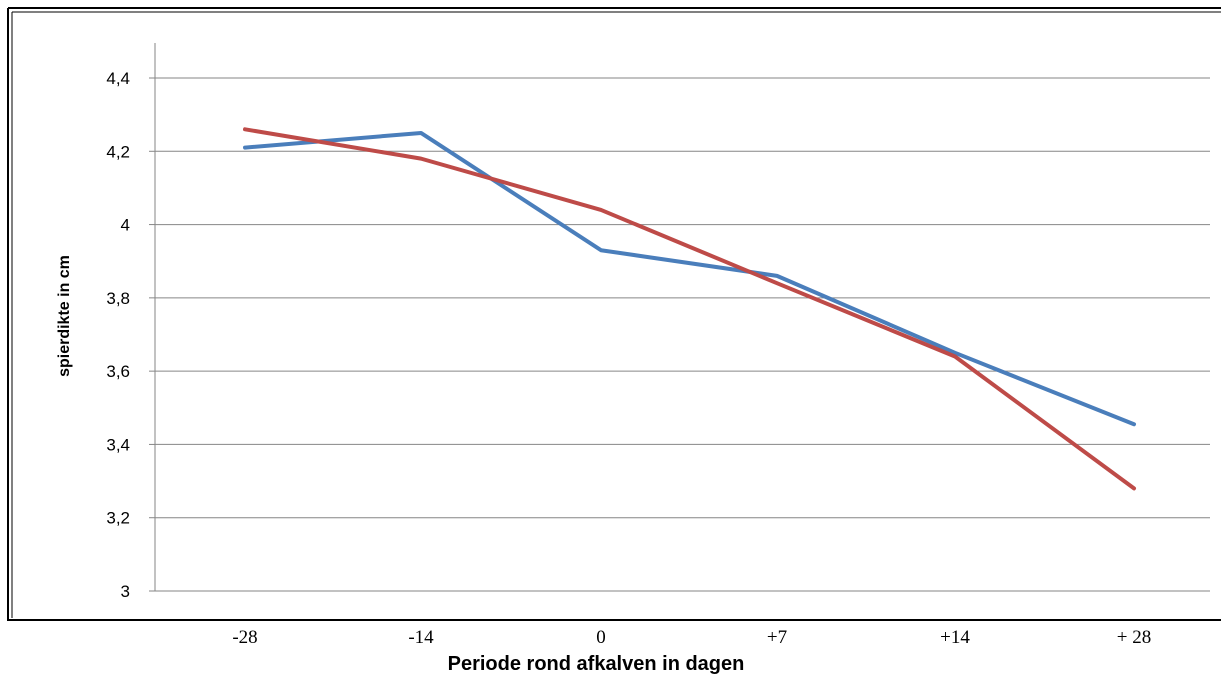 This screenshot has width=1221, height=679. Describe the element at coordinates (125, 591) in the screenshot. I see `y-tick-label: 3` at that location.